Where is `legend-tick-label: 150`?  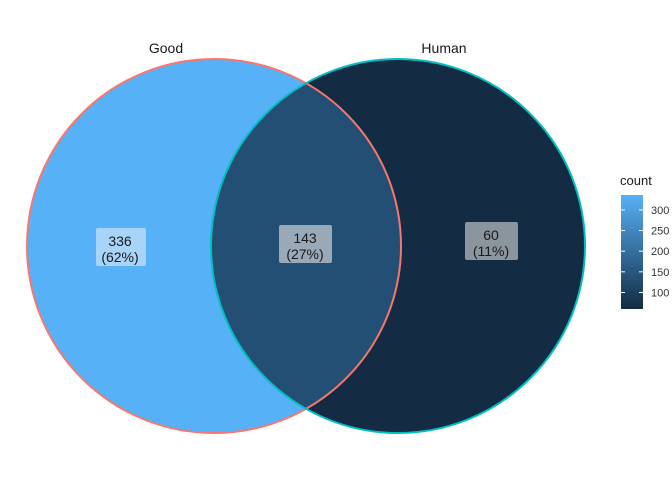
legend-tick-label: 150 is located at coordinates (660, 273).